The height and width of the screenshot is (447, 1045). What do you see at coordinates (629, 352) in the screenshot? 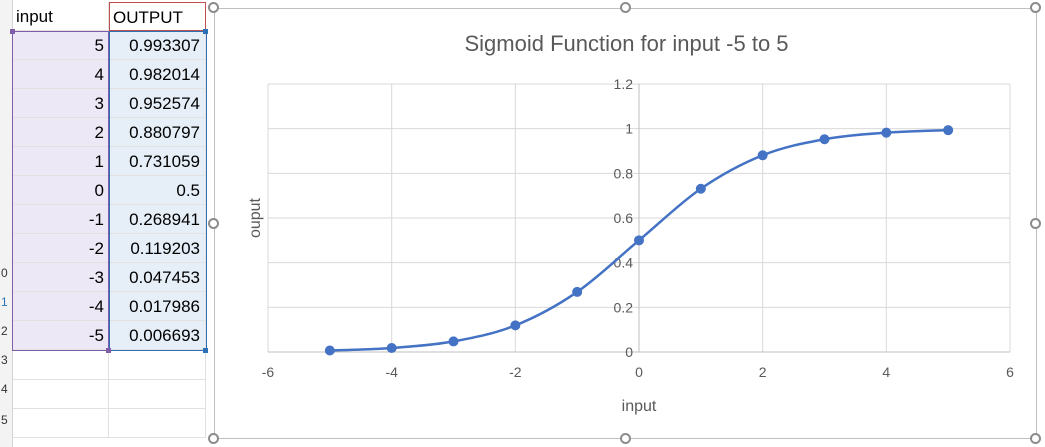
I see `y-tick-label: 0` at bounding box center [629, 352].